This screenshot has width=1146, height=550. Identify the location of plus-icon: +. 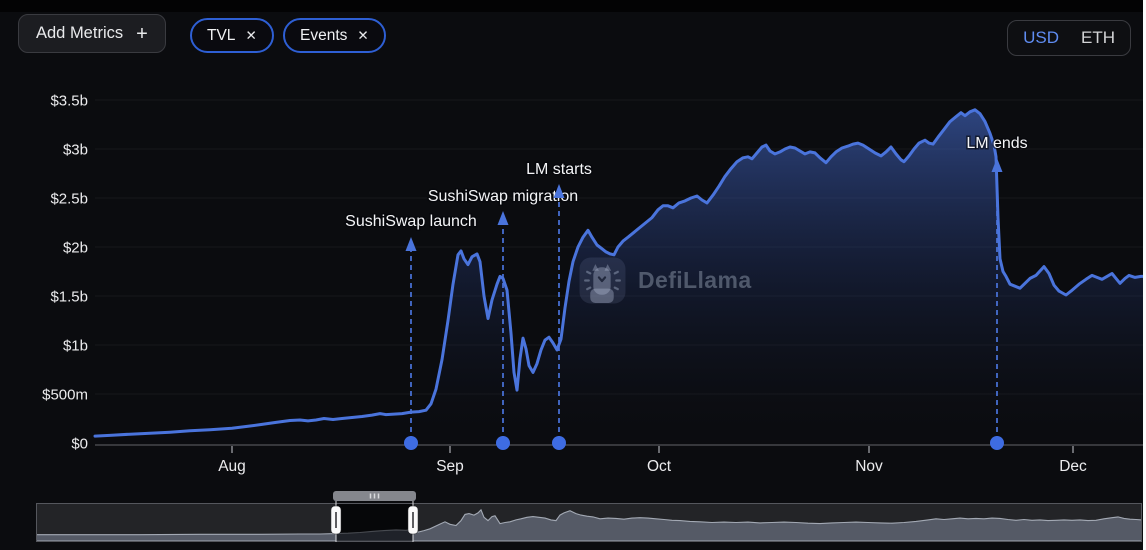
(142, 33).